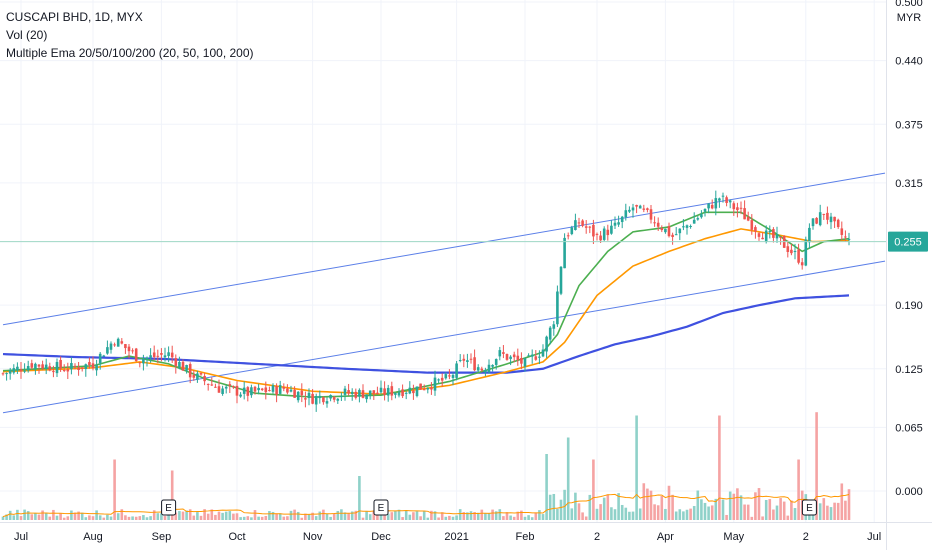 The height and width of the screenshot is (550, 932). What do you see at coordinates (456, 537) in the screenshot?
I see `time-tick-label: 2021` at bounding box center [456, 537].